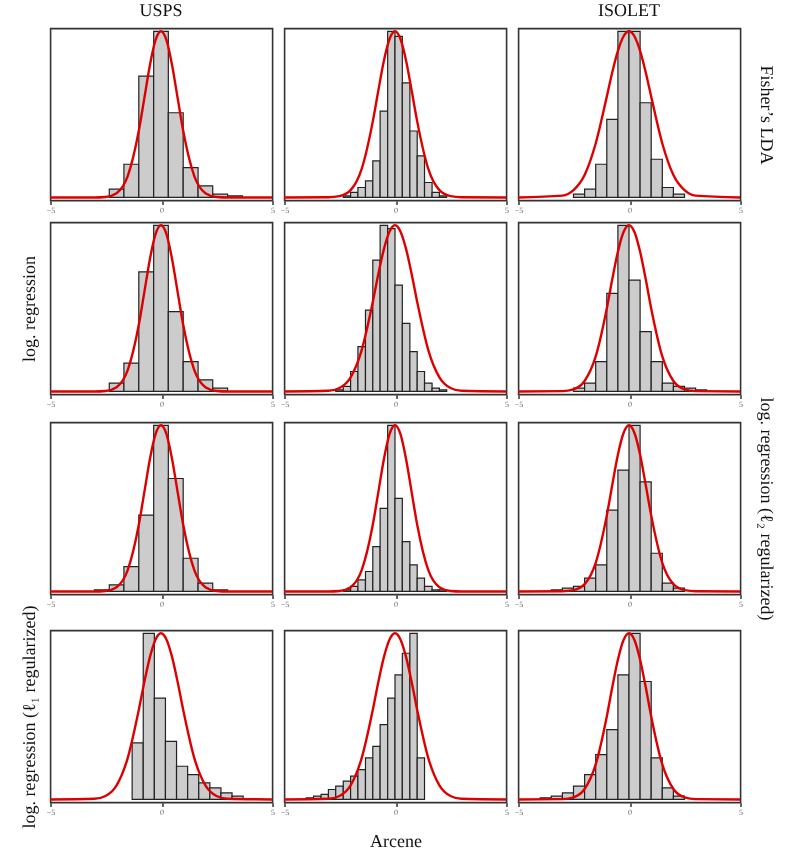 This screenshot has height=848, width=790. I want to click on y2-axis-title: Fisher’s LDA, so click(767, 115).